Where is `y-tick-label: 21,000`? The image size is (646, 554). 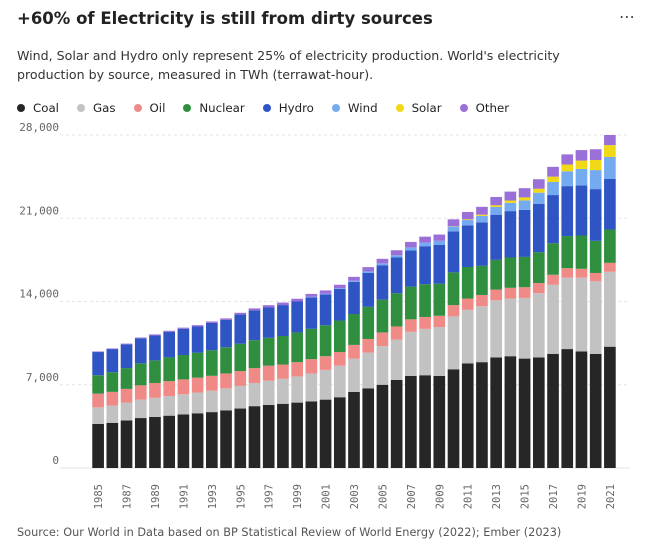
y-tick-label: 21,000 is located at coordinates (39, 210).